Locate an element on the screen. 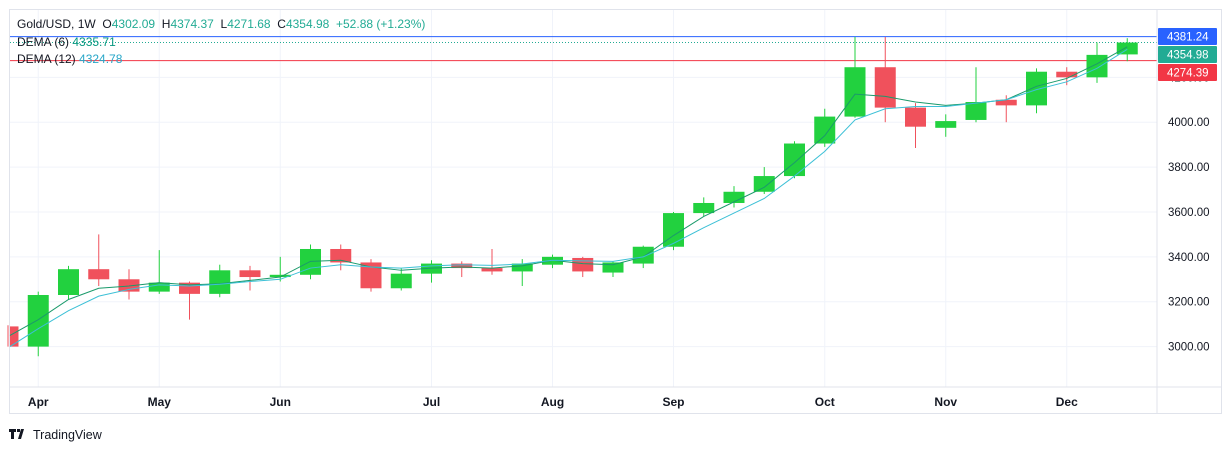 The image size is (1231, 452). close-label: C is located at coordinates (281, 24).